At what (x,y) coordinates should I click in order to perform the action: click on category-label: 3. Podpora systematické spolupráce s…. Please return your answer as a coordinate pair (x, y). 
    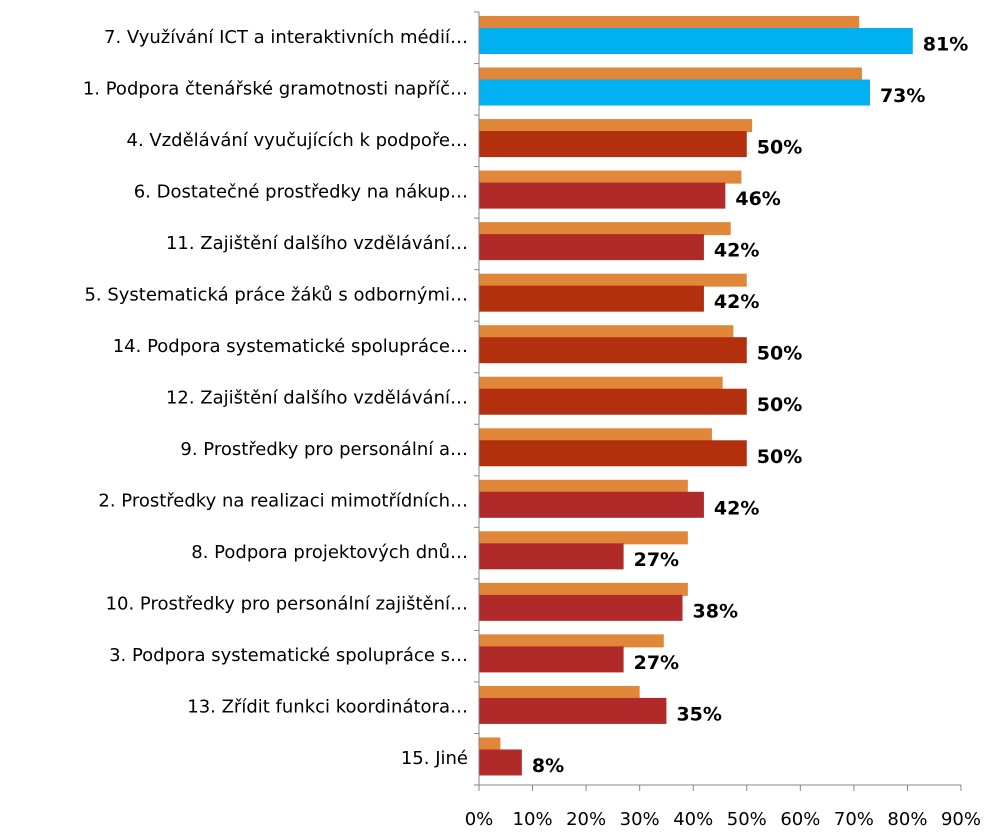
    Looking at the image, I should click on (288, 655).